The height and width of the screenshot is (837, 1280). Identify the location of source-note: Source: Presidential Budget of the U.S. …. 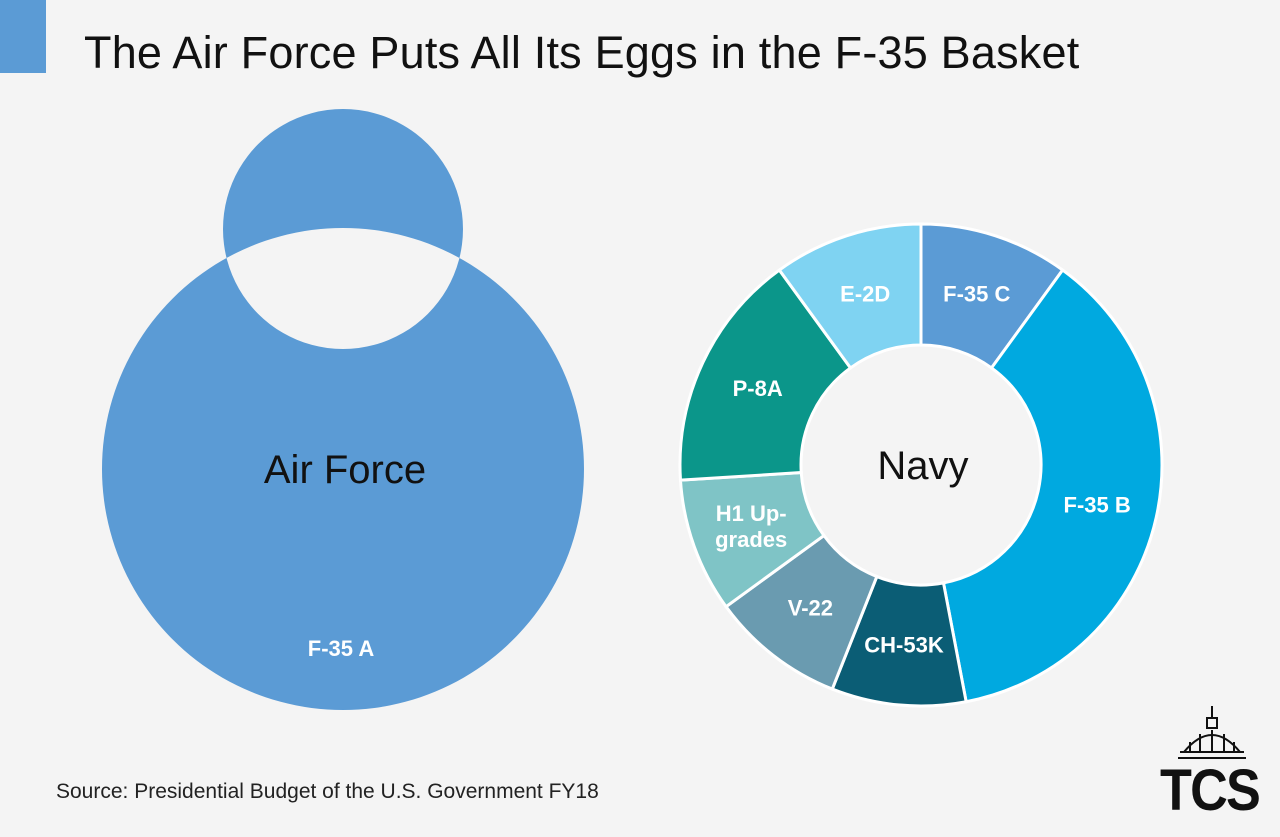
(327, 791).